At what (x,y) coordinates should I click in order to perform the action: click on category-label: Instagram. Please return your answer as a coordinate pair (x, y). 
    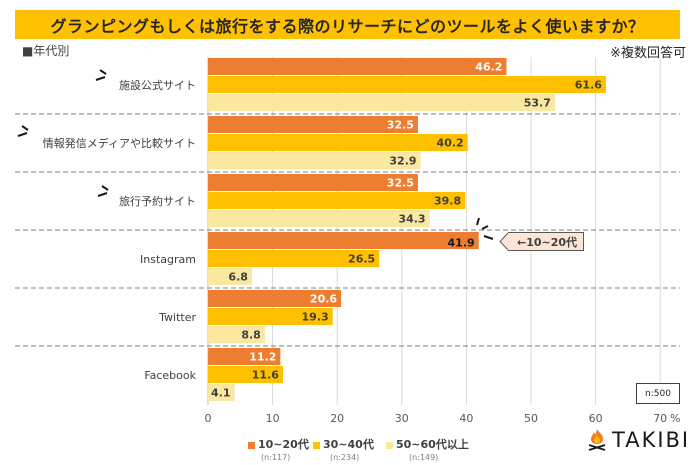
    Looking at the image, I should click on (168, 259).